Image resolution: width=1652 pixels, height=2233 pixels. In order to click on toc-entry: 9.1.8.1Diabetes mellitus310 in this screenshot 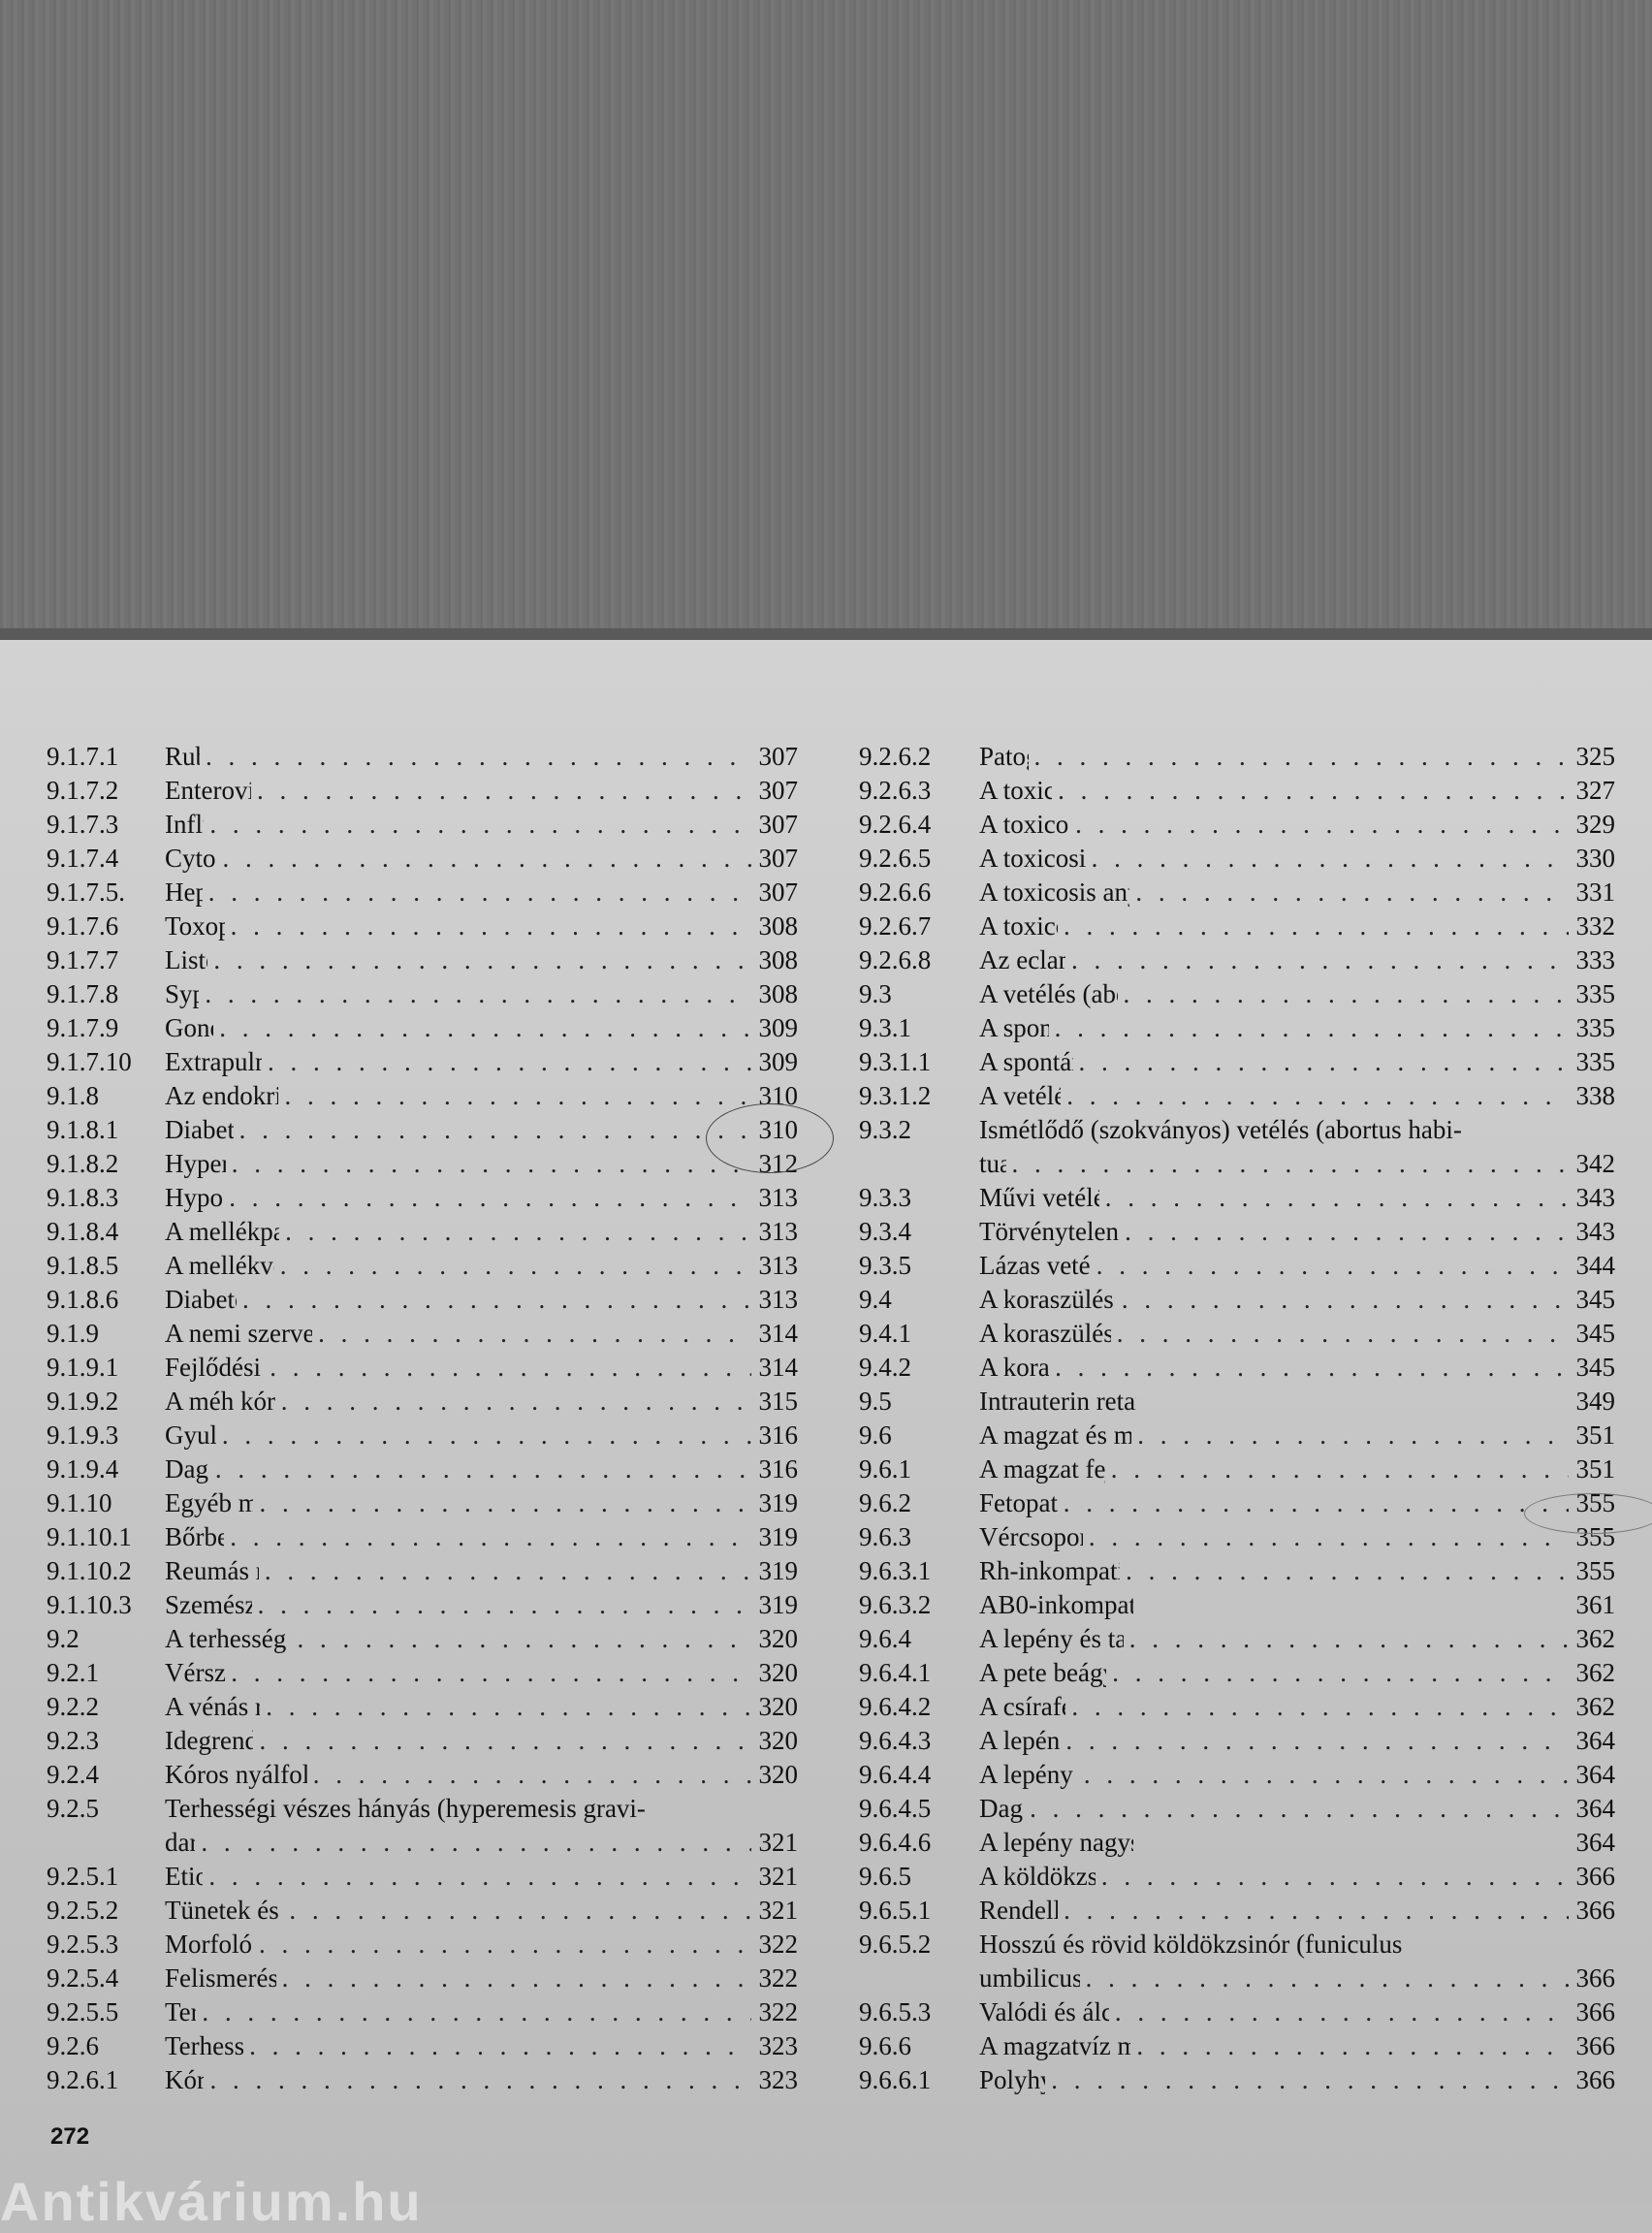, I will do `click(423, 1132)`.